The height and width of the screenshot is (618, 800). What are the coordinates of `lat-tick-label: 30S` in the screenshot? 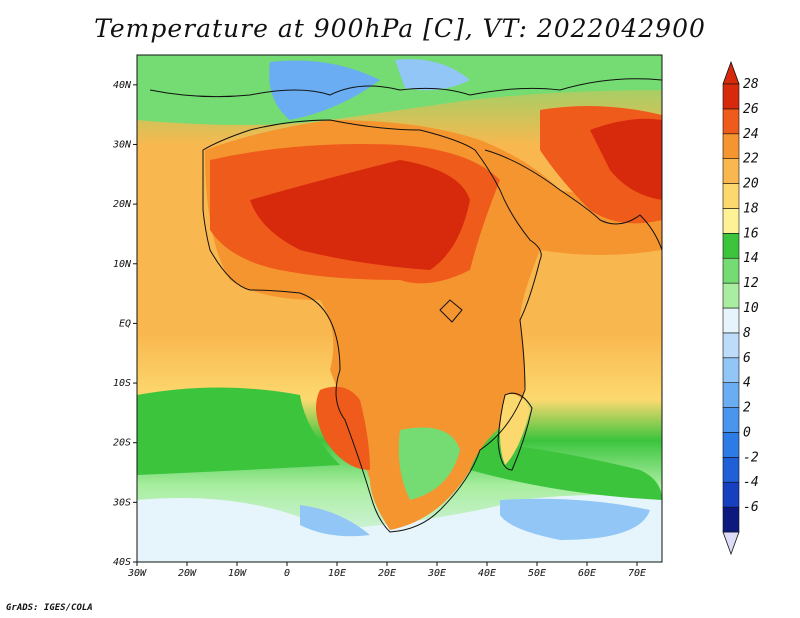 It's located at (121, 502).